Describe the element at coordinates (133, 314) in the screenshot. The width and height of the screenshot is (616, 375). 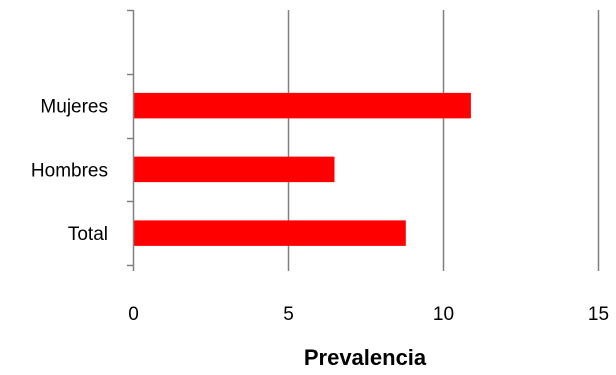
I see `x-tick-label-0: 0` at that location.